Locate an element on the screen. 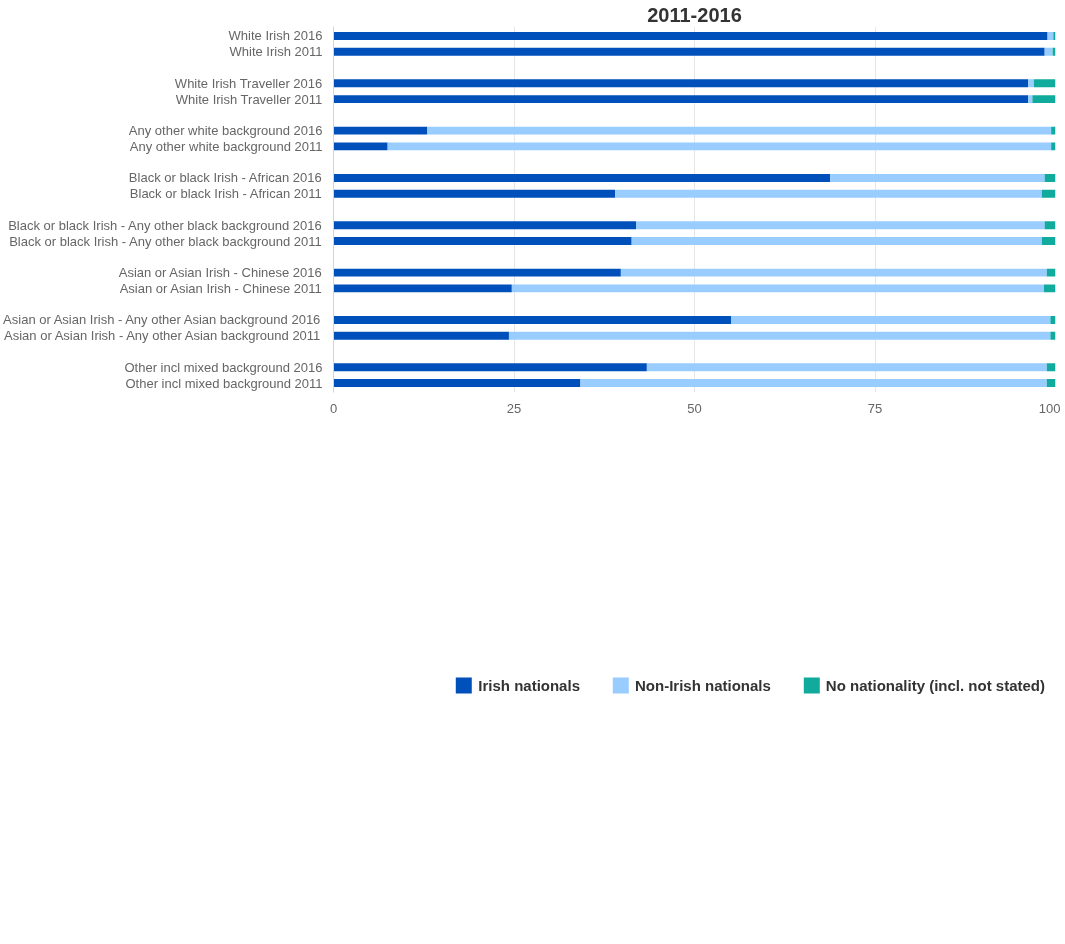 This screenshot has height=944, width=1065. legend-label: Irish nationals is located at coordinates (529, 685).